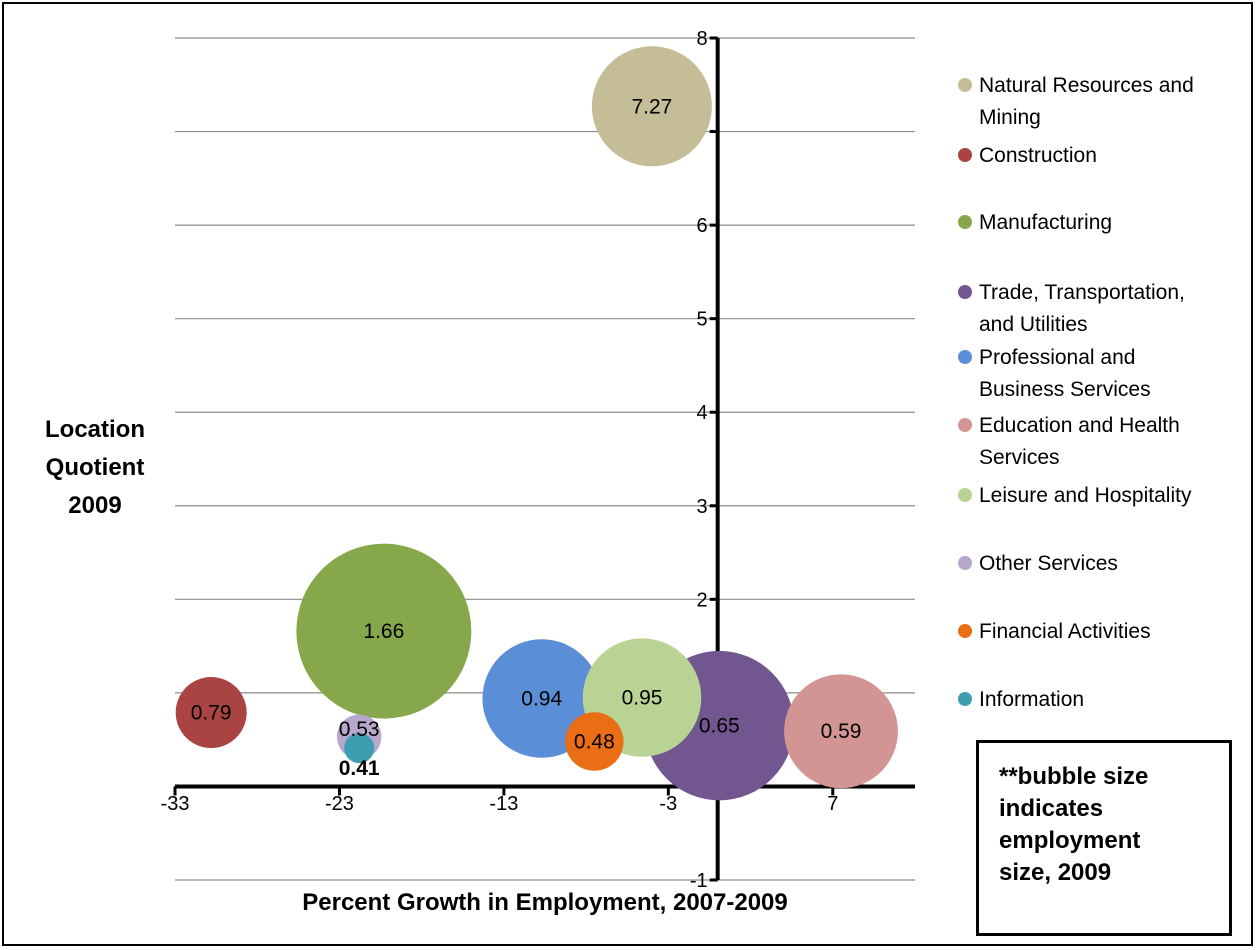 This screenshot has height=950, width=1257. I want to click on legend-label: Financial Activities, so click(1065, 631).